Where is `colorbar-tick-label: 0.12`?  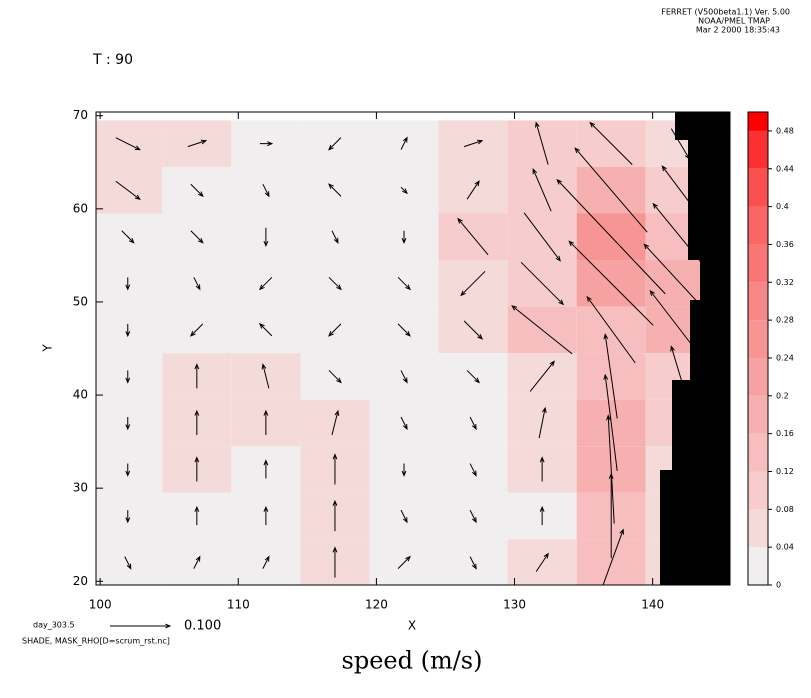
colorbar-tick-label: 0.12 is located at coordinates (785, 471).